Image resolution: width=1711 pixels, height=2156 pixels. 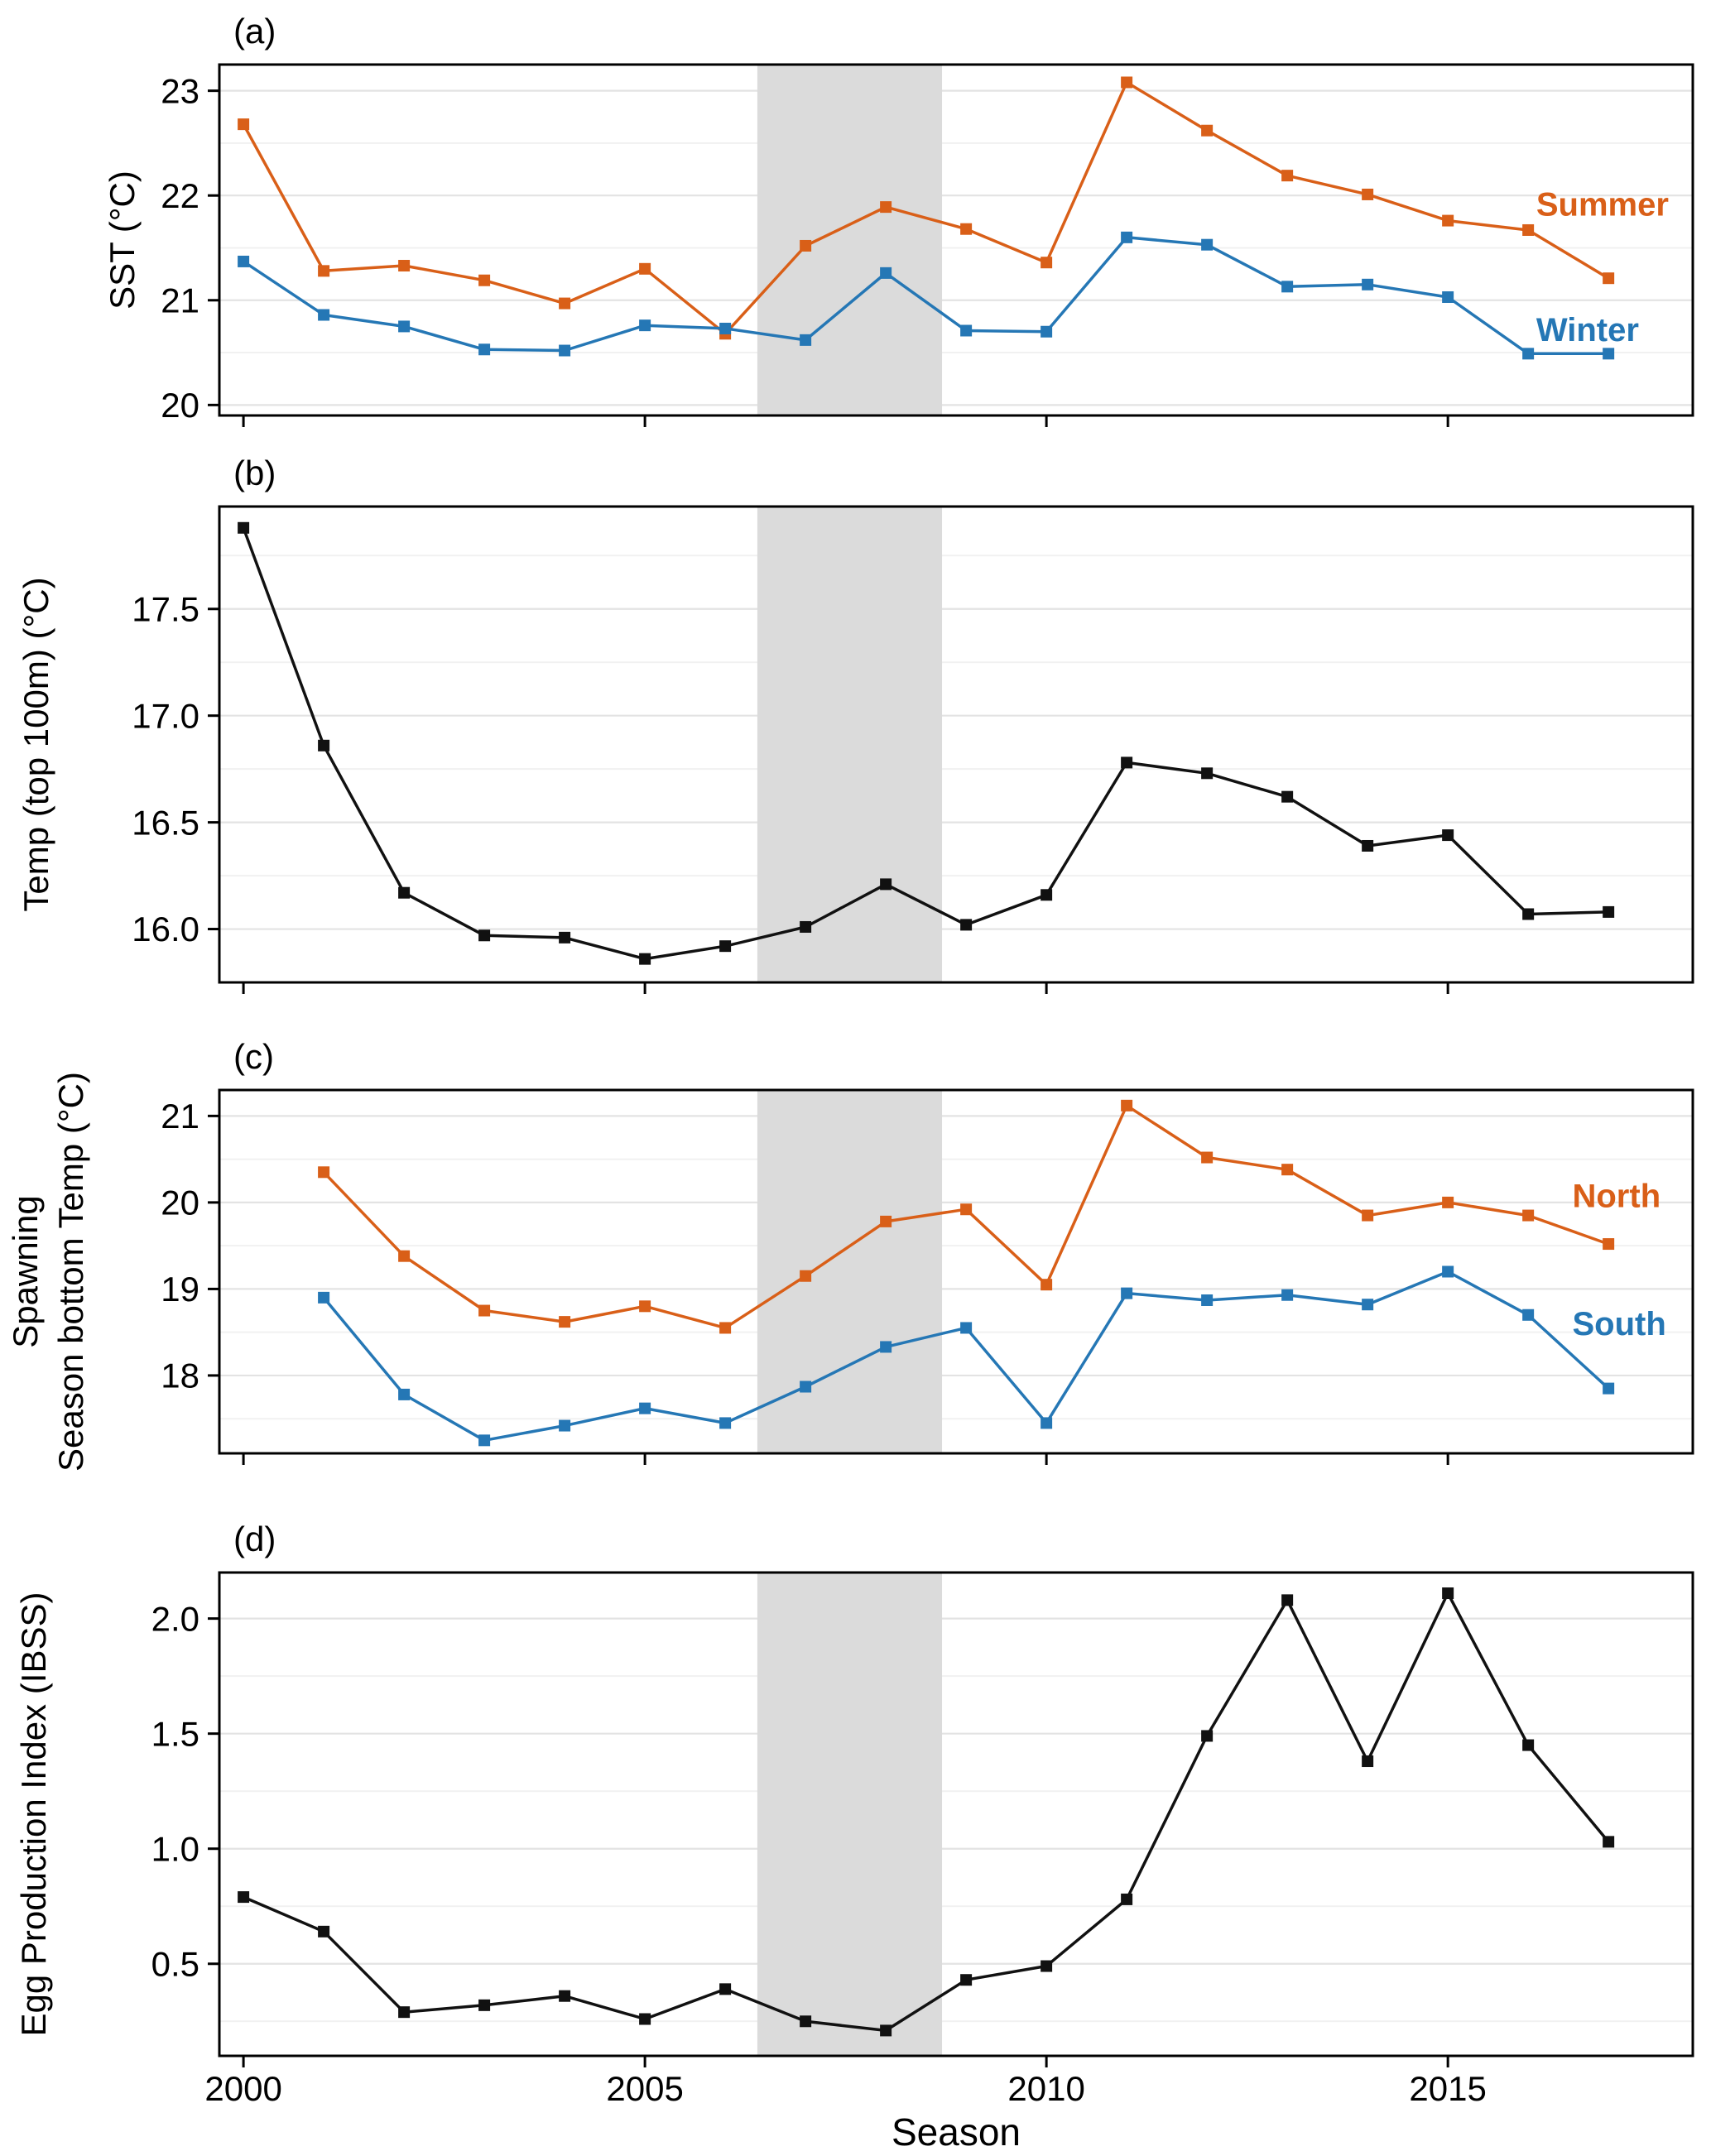 I want to click on y-axis-title: Season bottom Temp (°C), so click(x=70, y=1272).